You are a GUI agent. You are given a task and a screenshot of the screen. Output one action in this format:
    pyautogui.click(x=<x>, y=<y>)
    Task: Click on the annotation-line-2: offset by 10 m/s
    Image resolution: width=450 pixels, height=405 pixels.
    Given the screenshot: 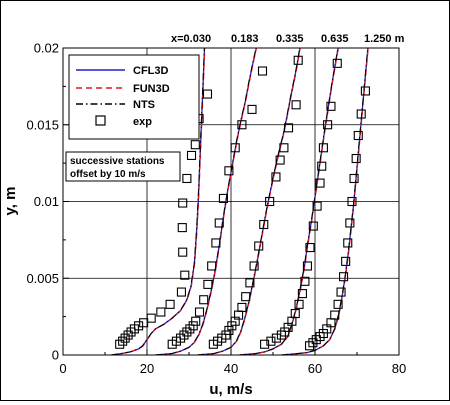 What is the action you would take?
    pyautogui.click(x=108, y=174)
    